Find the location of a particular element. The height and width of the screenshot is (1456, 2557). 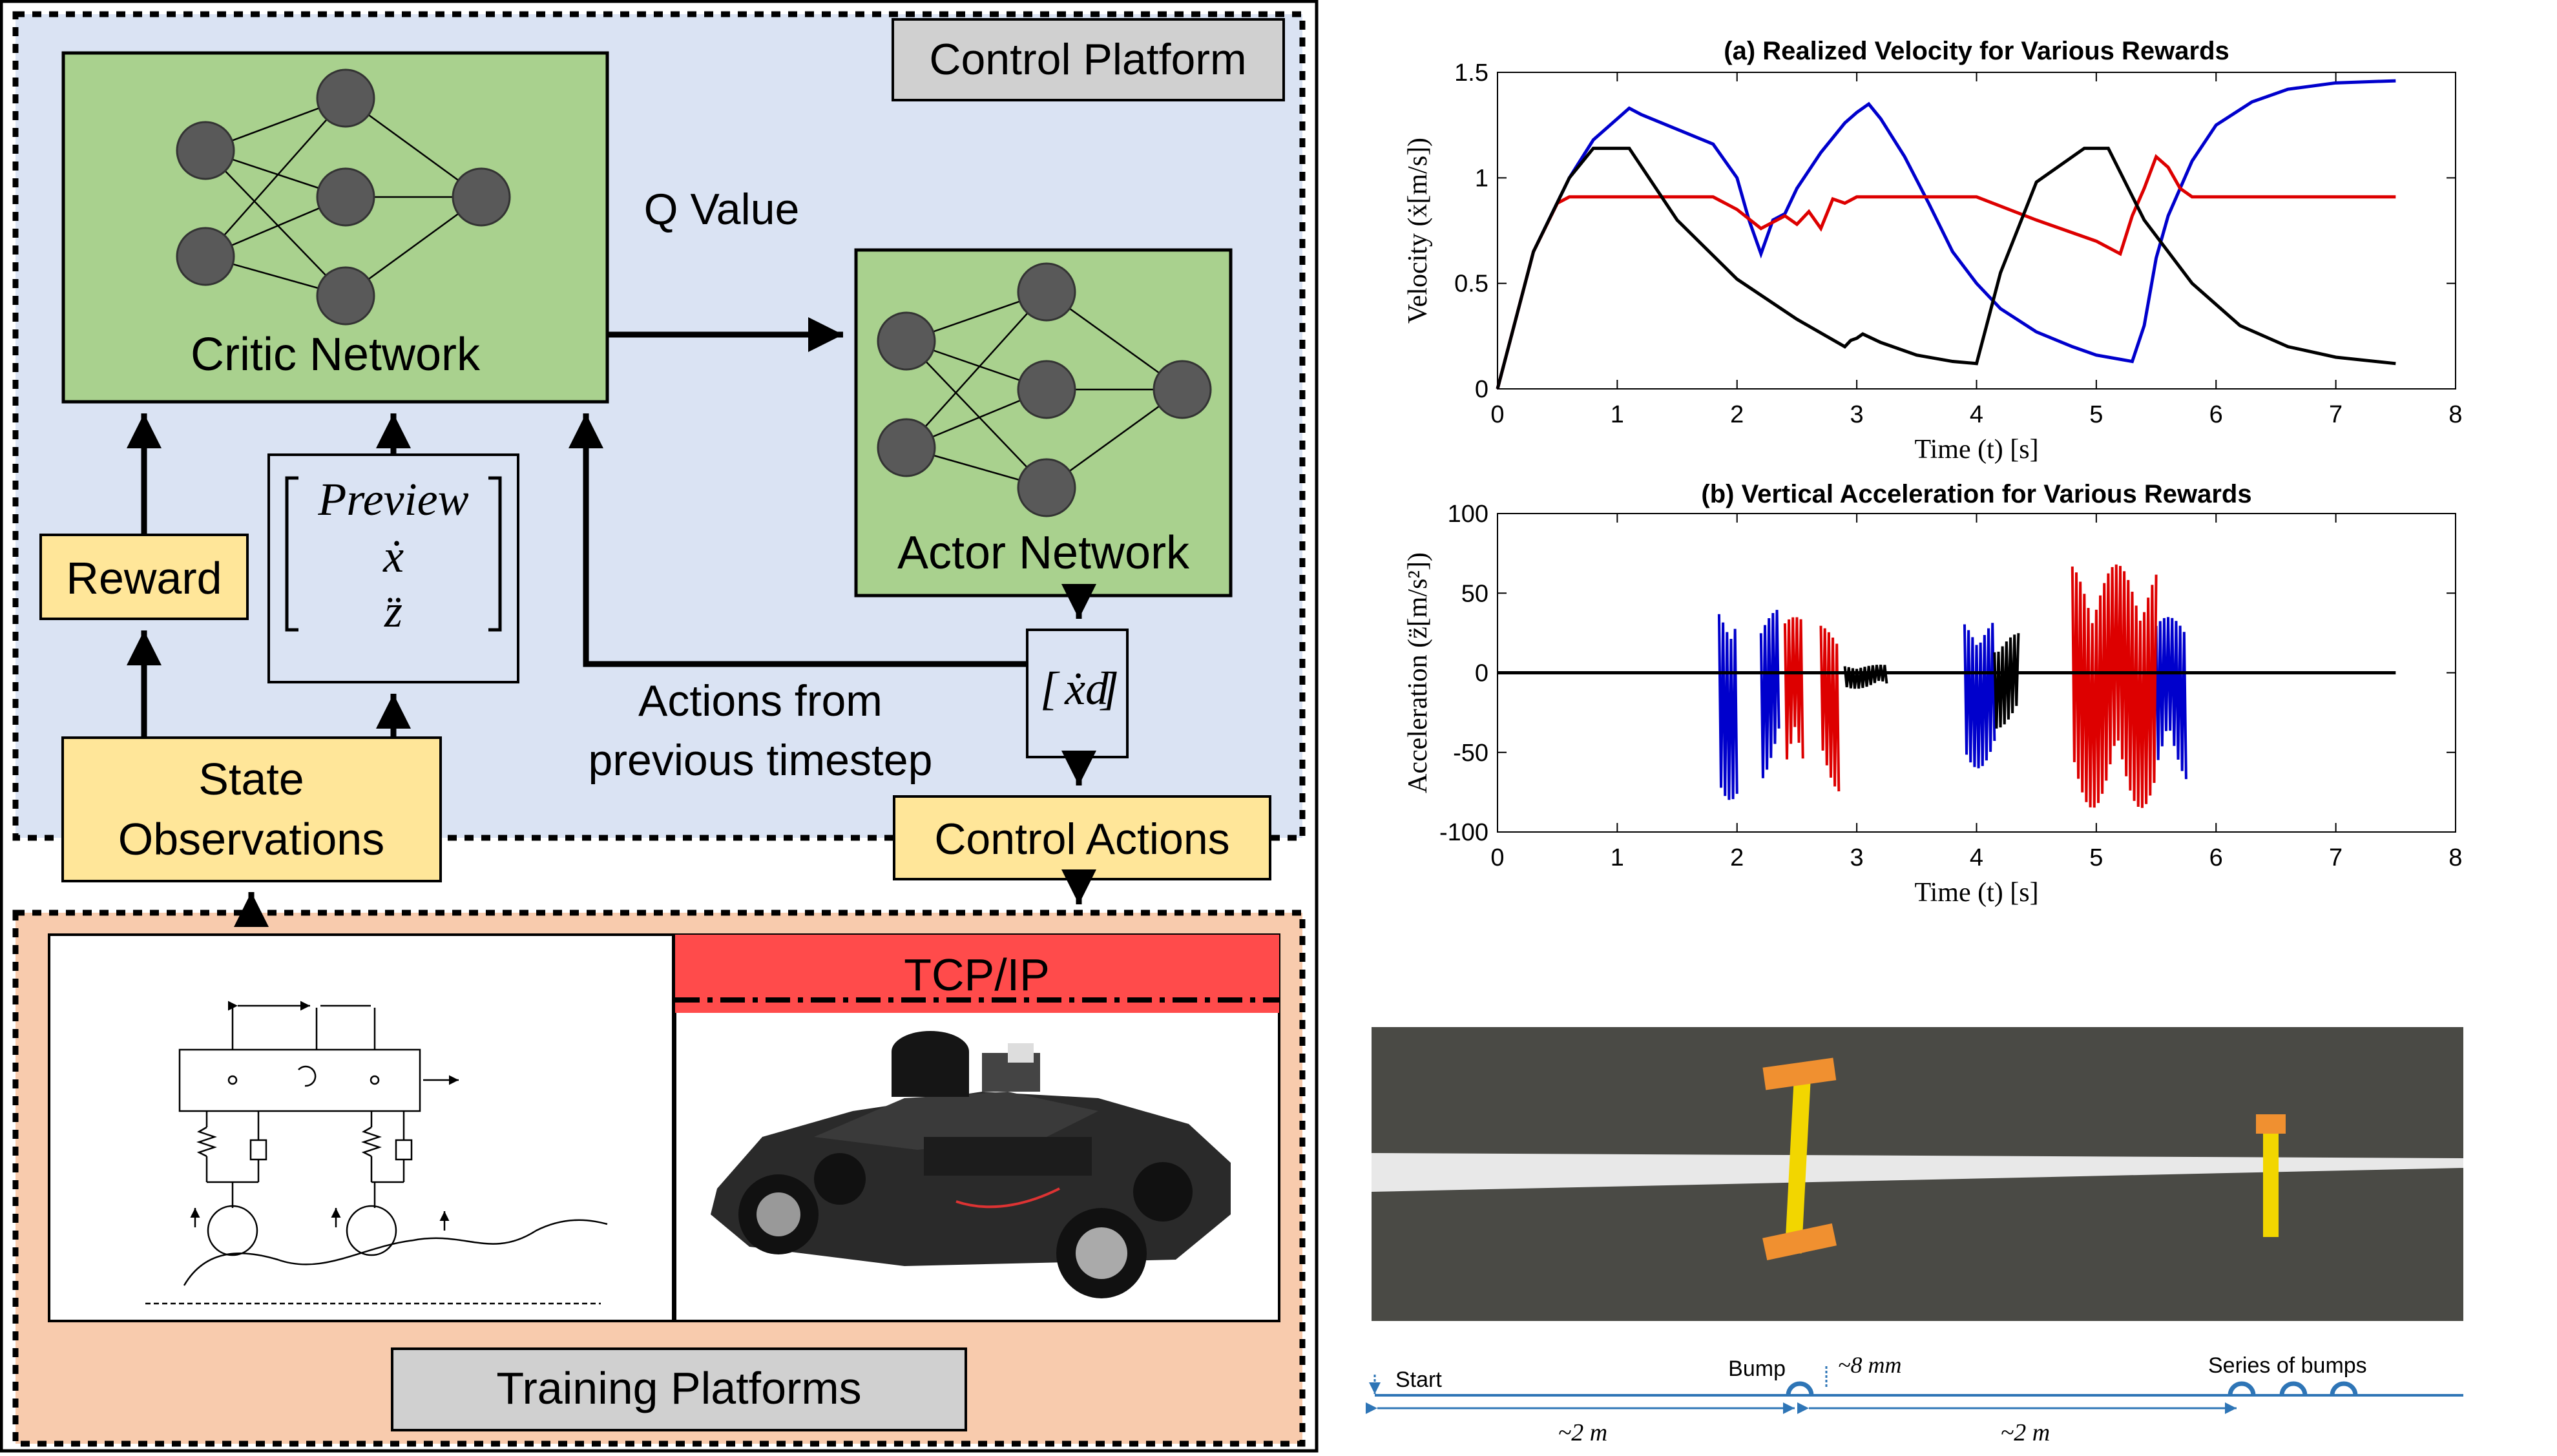

series-line-blue is located at coordinates (1946, 234).